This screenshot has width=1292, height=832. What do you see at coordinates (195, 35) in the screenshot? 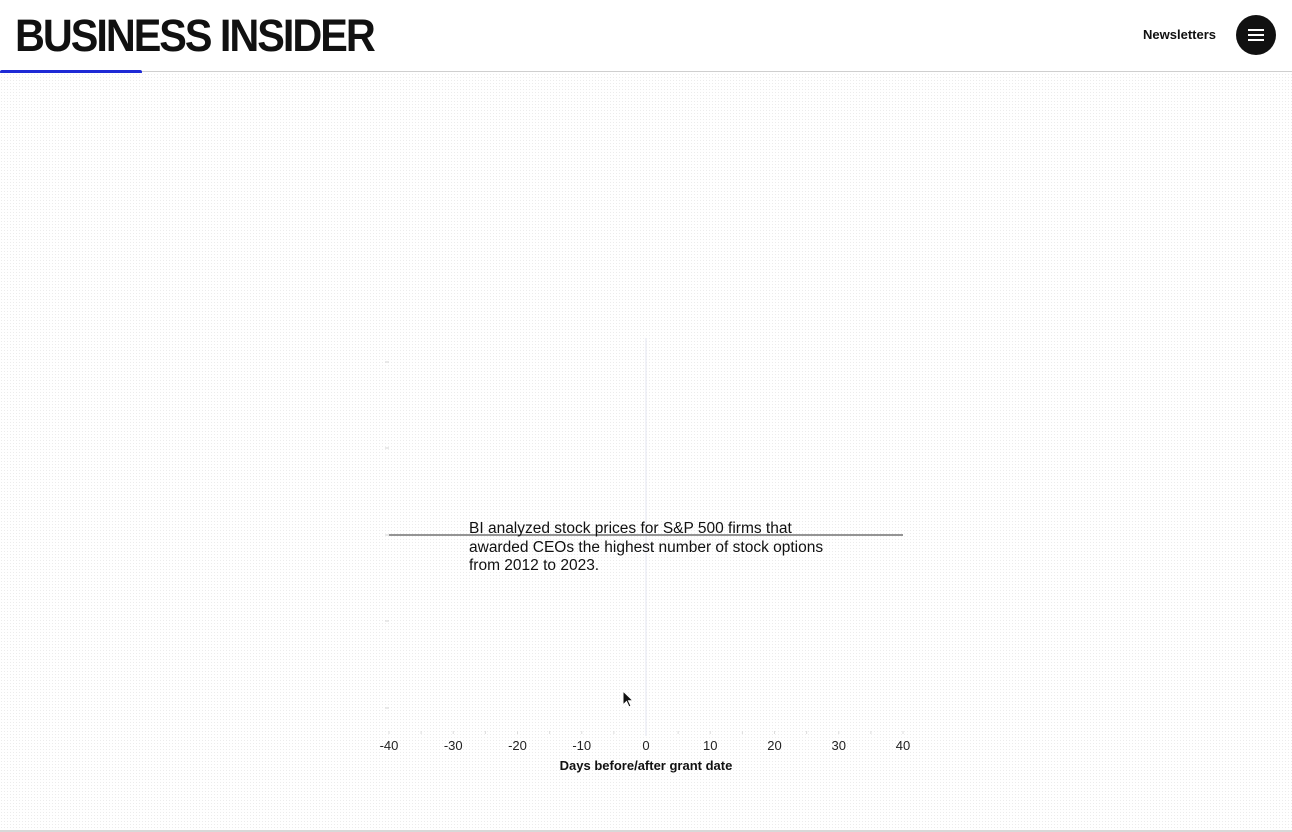
I see `site-logo: BUSINESS INSIDER` at bounding box center [195, 35].